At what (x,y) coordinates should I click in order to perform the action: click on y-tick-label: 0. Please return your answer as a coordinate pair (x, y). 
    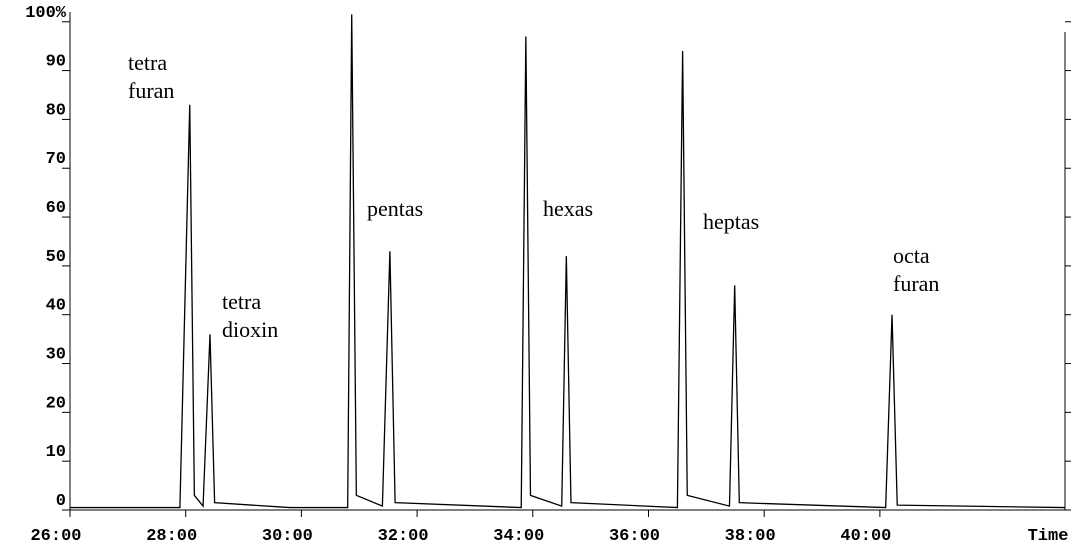
    Looking at the image, I should click on (61, 501).